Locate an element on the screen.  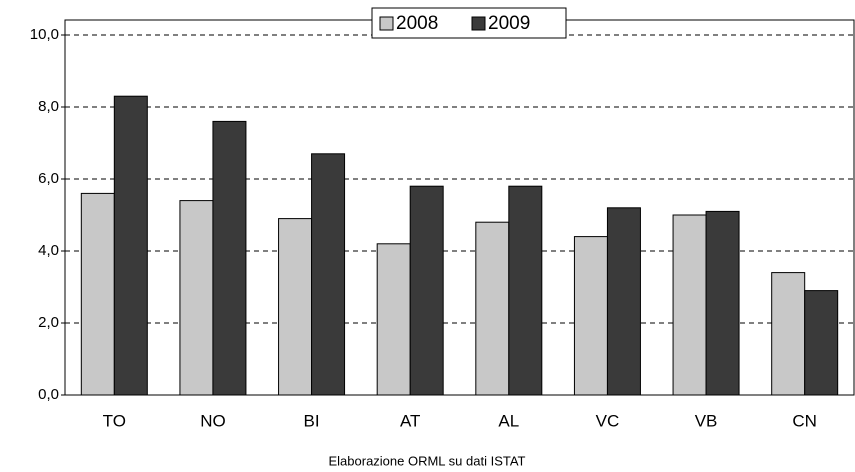
y-tick-label: 0,0 is located at coordinates (48, 394).